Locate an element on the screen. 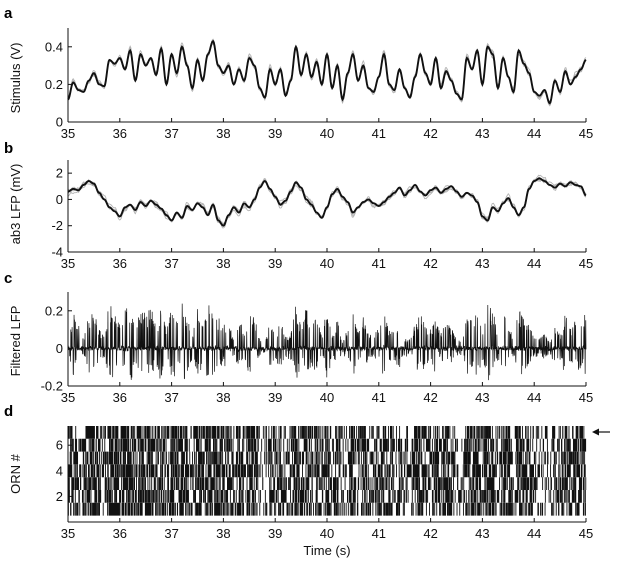 The width and height of the screenshot is (617, 569). stimulus-trials is located at coordinates (327, 72).